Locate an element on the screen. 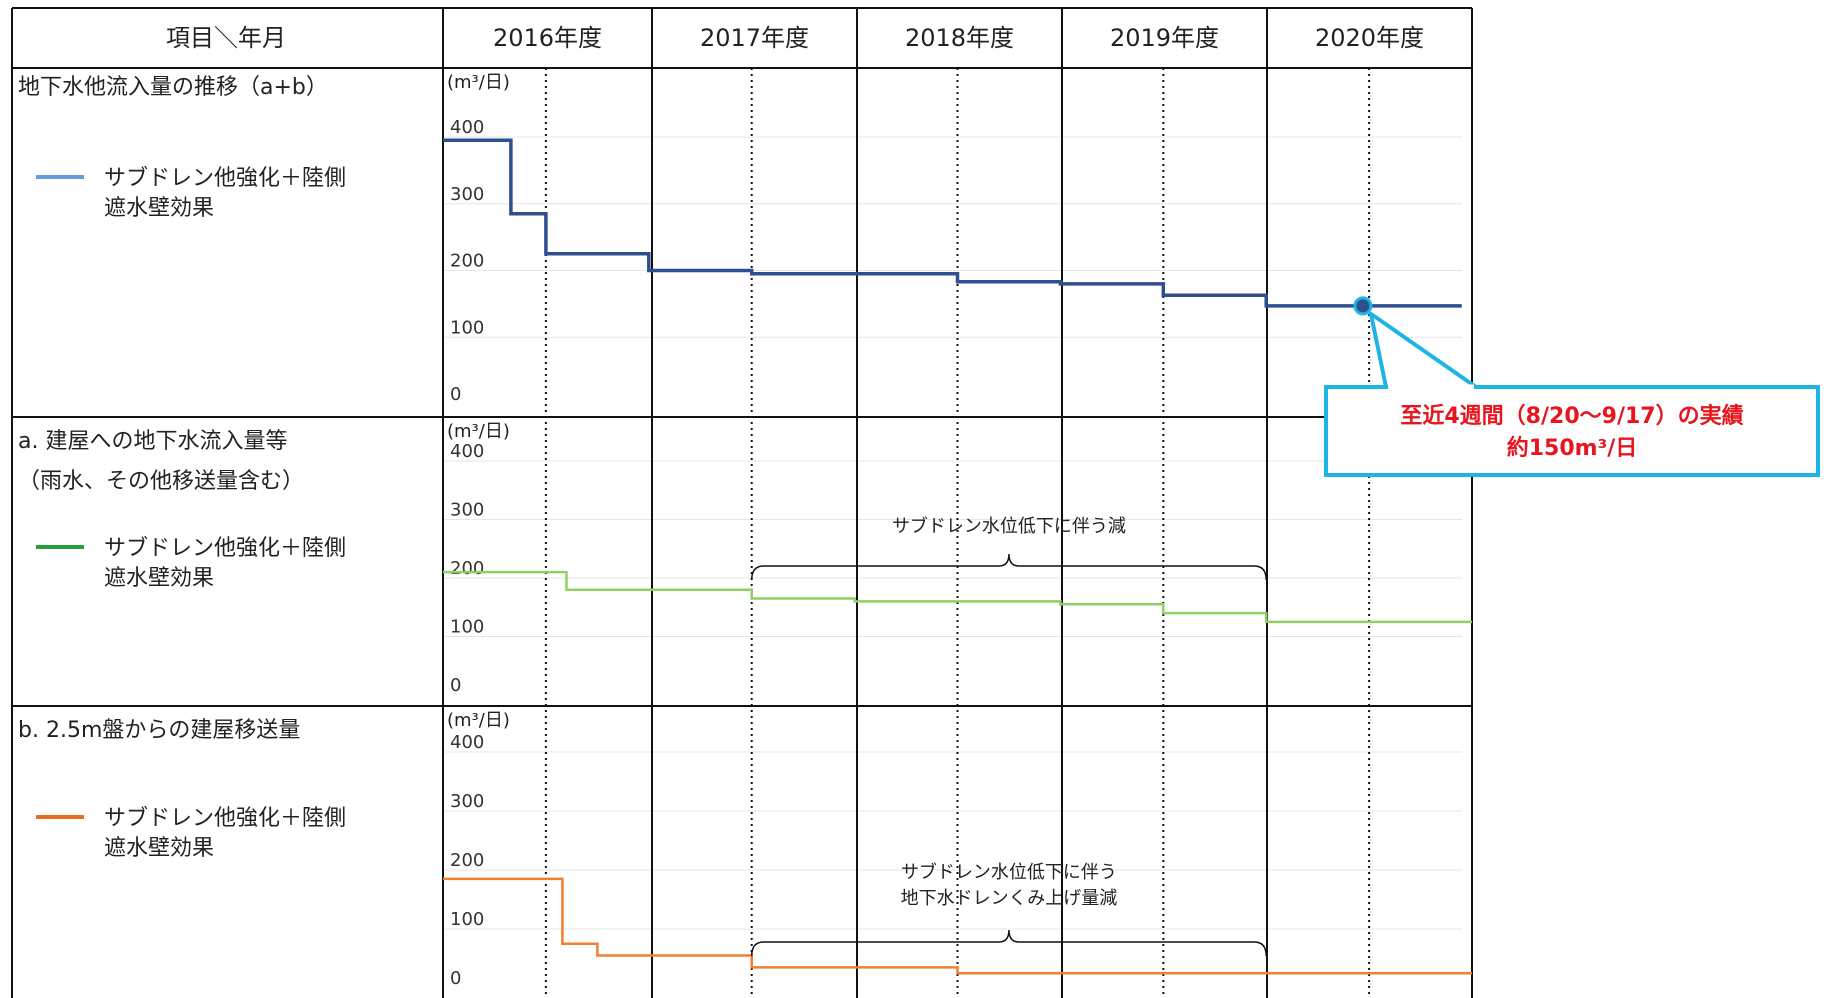  panel-title-2: a. 建屋への地下水流入量等 is located at coordinates (152, 441).